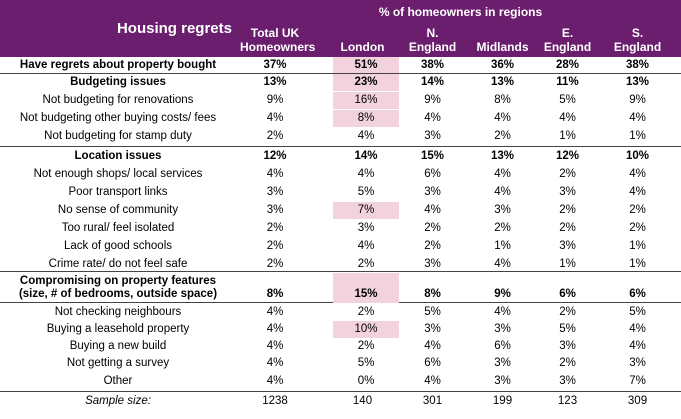 Image resolution: width=681 pixels, height=419 pixels. I want to click on value-cell: 28%, so click(567, 64).